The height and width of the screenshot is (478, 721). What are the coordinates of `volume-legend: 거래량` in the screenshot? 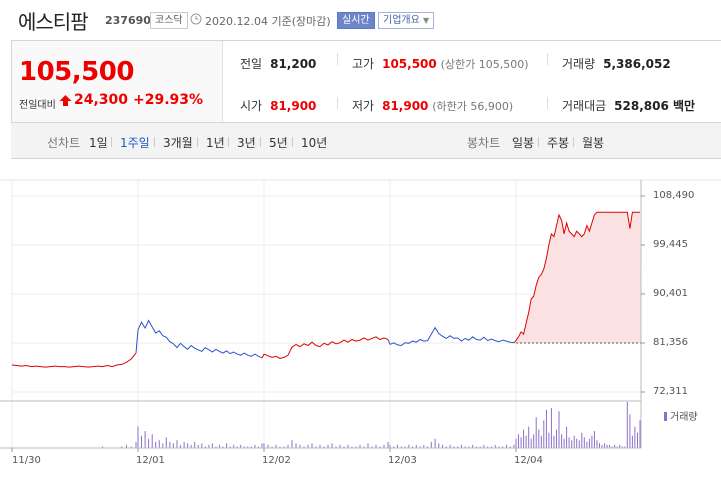 It's located at (681, 415).